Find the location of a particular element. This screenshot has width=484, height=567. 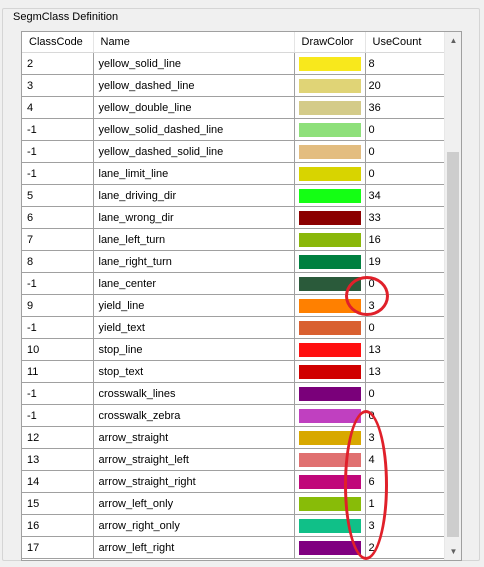

table-row: 6 lane_wrong_dir 33 is located at coordinates (233, 217).